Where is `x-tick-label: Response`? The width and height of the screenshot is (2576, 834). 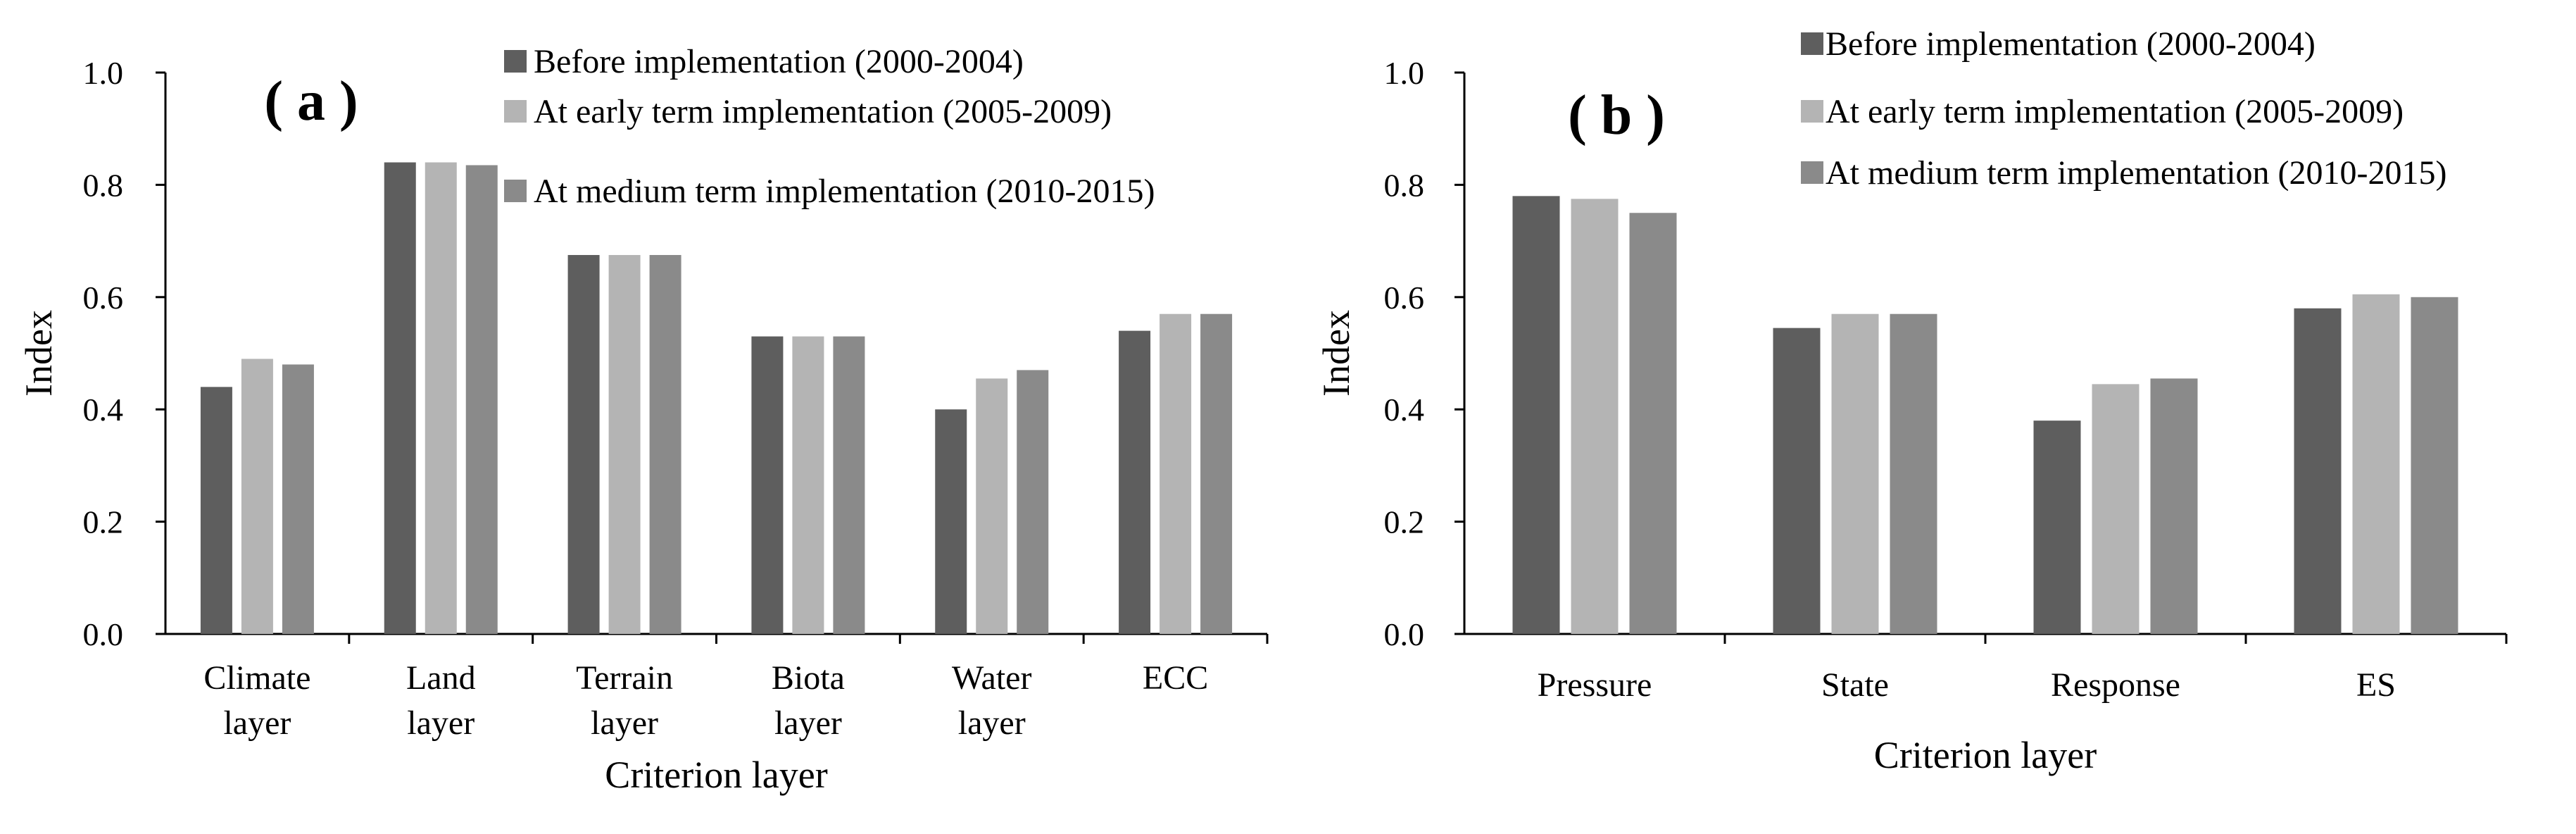
x-tick-label: Response is located at coordinates (2115, 685).